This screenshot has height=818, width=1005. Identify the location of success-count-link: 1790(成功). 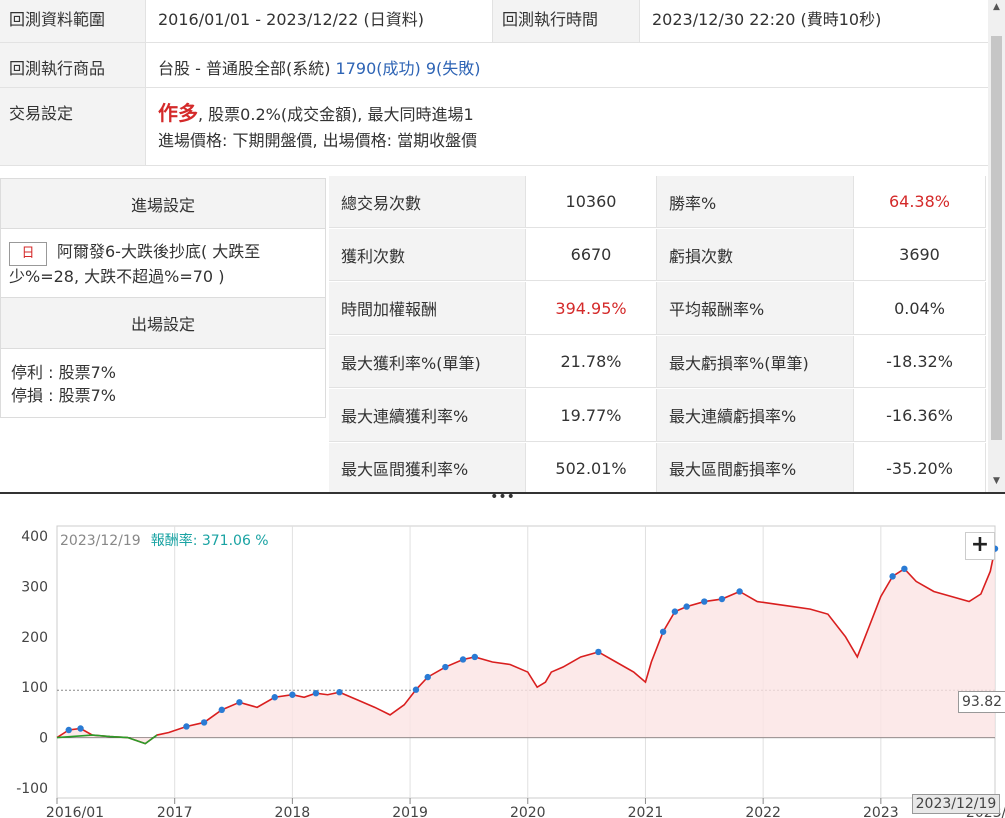
(378, 68).